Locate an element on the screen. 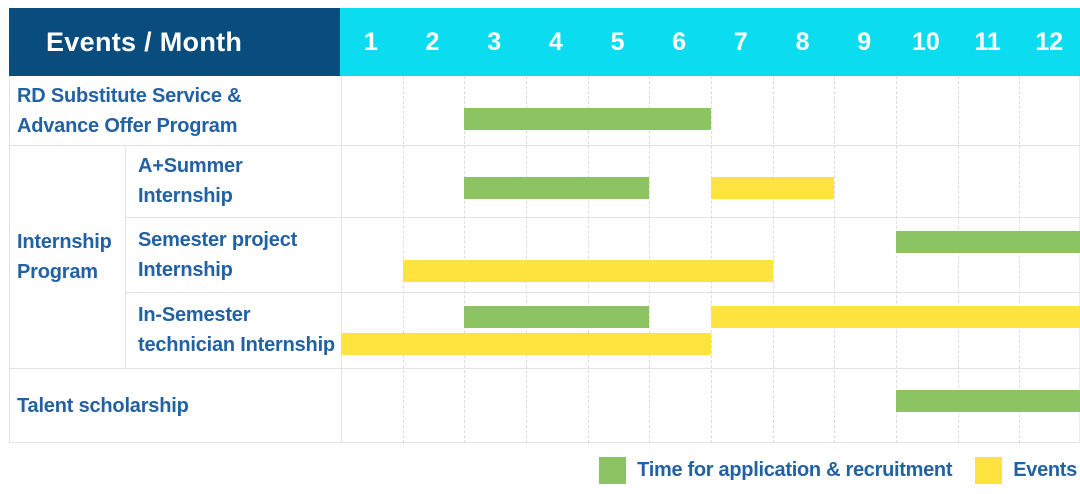  month-header-2: 2 is located at coordinates (432, 41).